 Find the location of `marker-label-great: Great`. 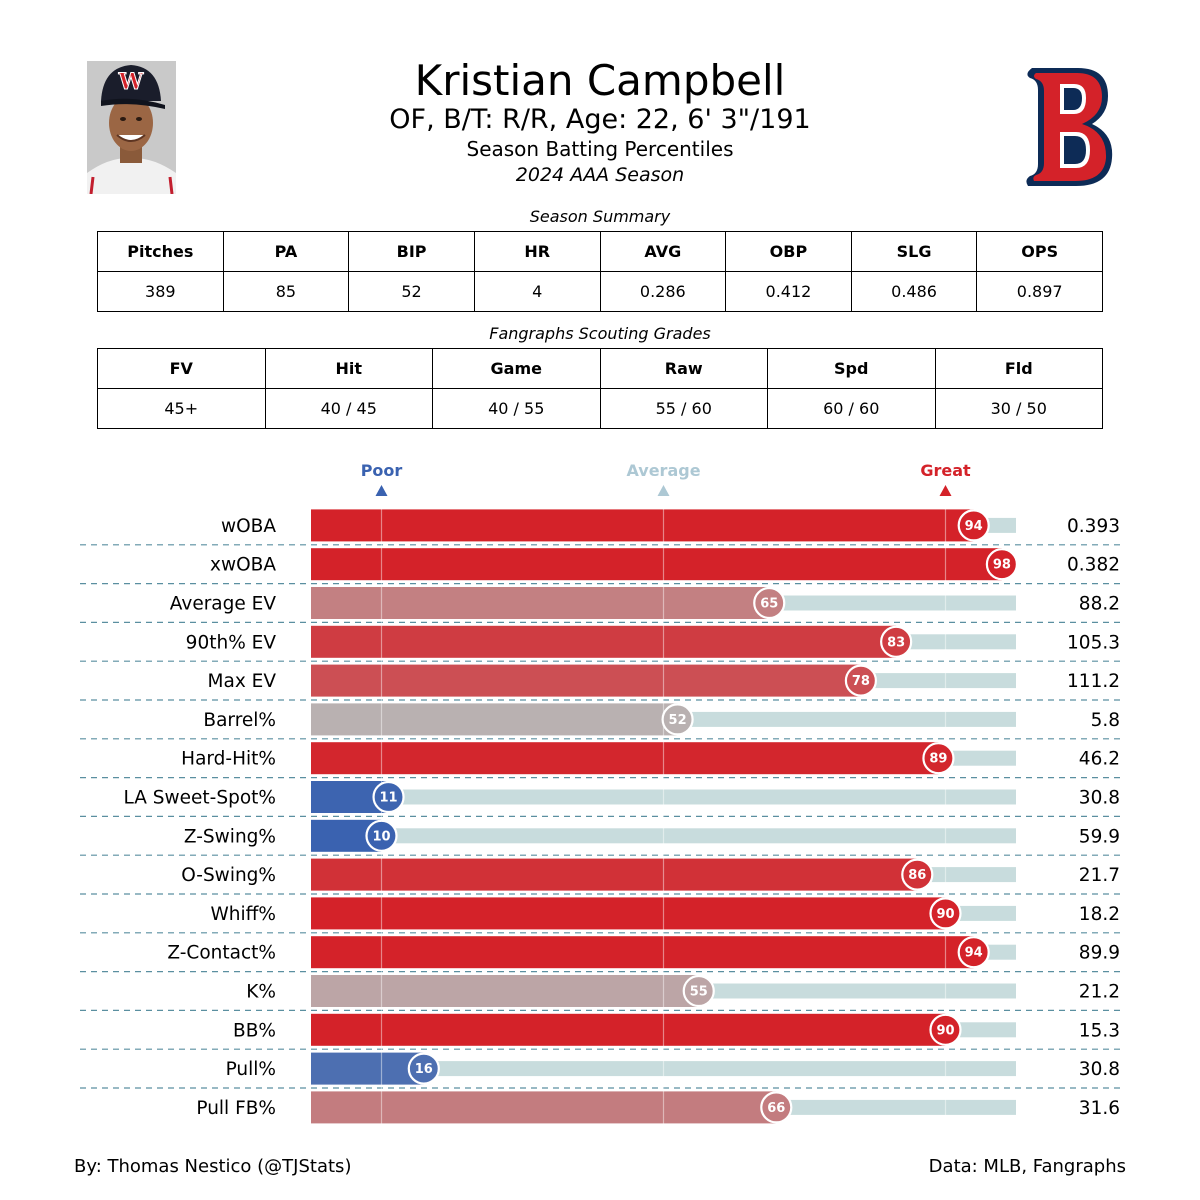

marker-label-great: Great is located at coordinates (945, 470).